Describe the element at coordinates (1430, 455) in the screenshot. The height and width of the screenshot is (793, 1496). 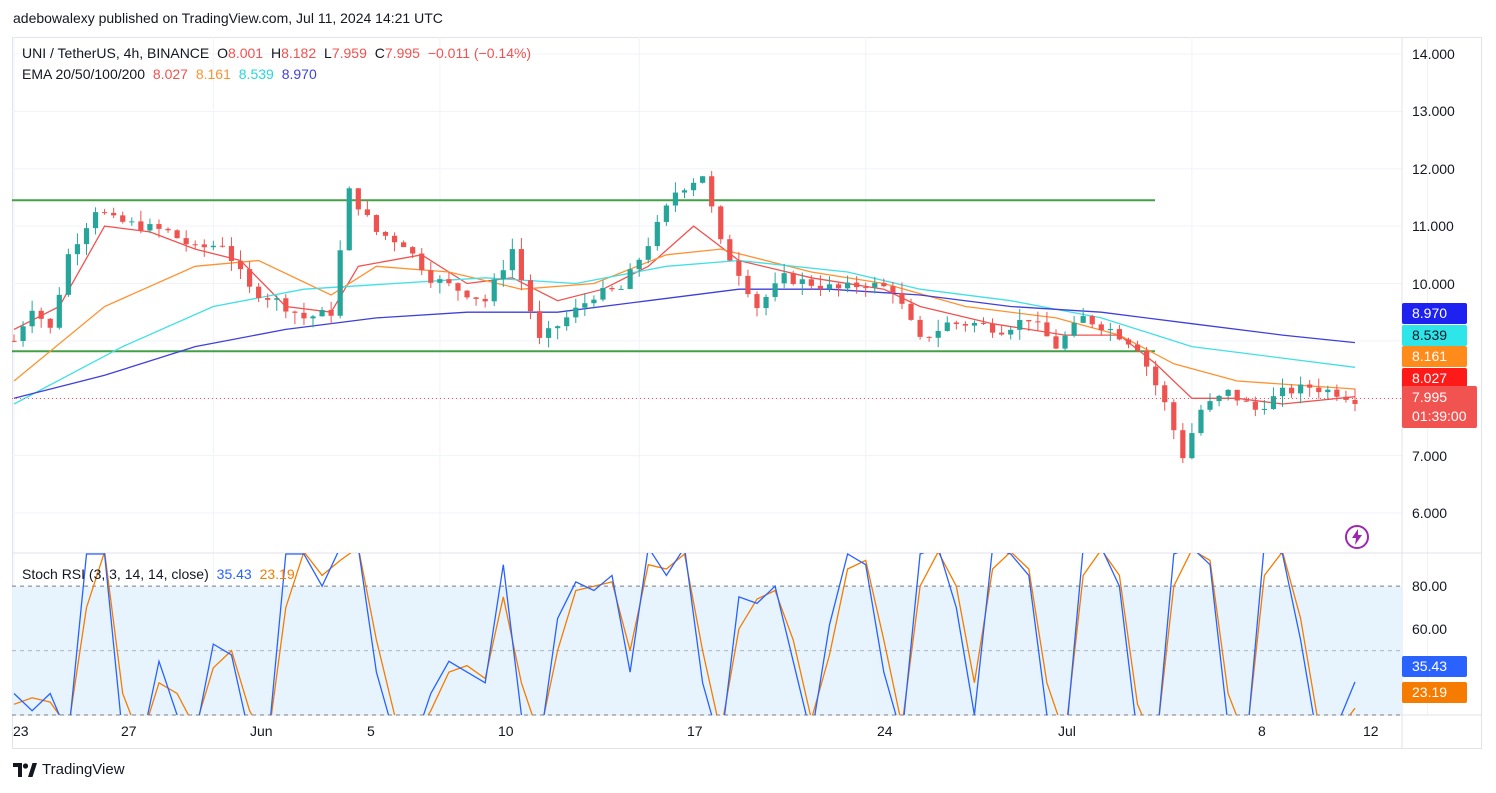
I see `price-tick-label: 7.000` at that location.